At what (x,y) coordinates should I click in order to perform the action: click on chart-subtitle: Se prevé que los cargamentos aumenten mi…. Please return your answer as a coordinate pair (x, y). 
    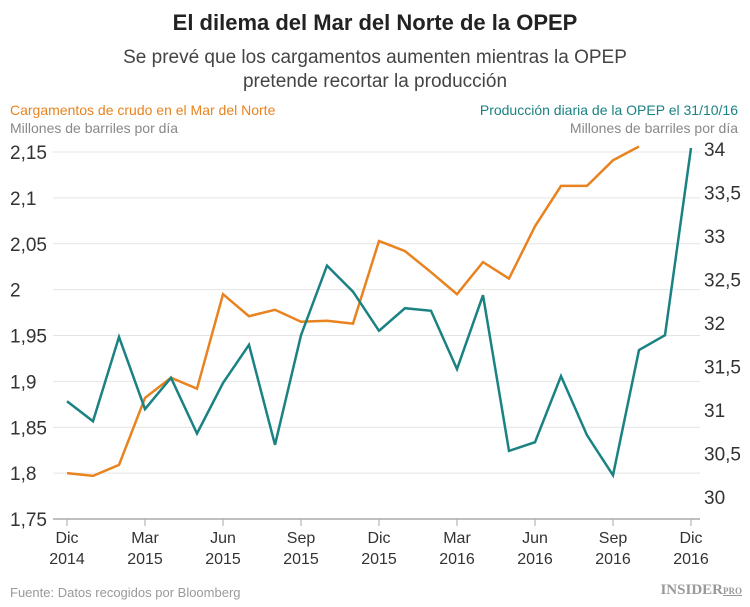
    Looking at the image, I should click on (375, 70).